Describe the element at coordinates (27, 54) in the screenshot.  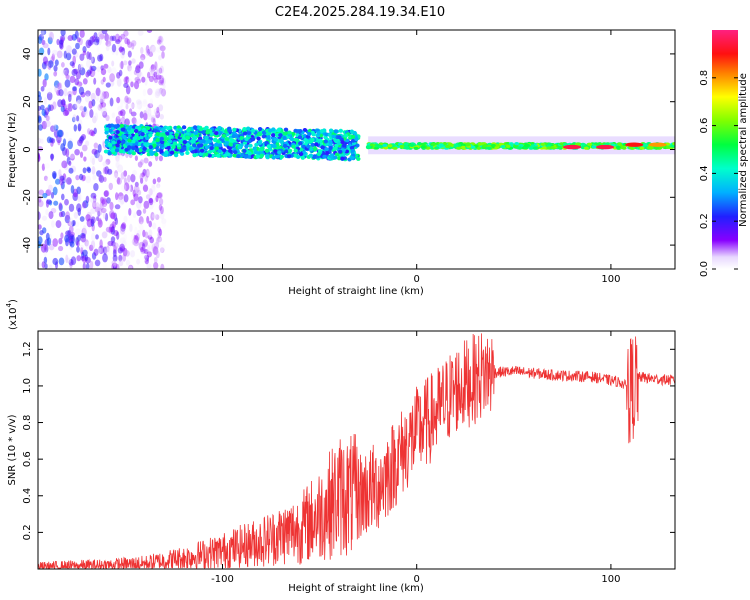
I see `y-tick-label: 40` at that location.